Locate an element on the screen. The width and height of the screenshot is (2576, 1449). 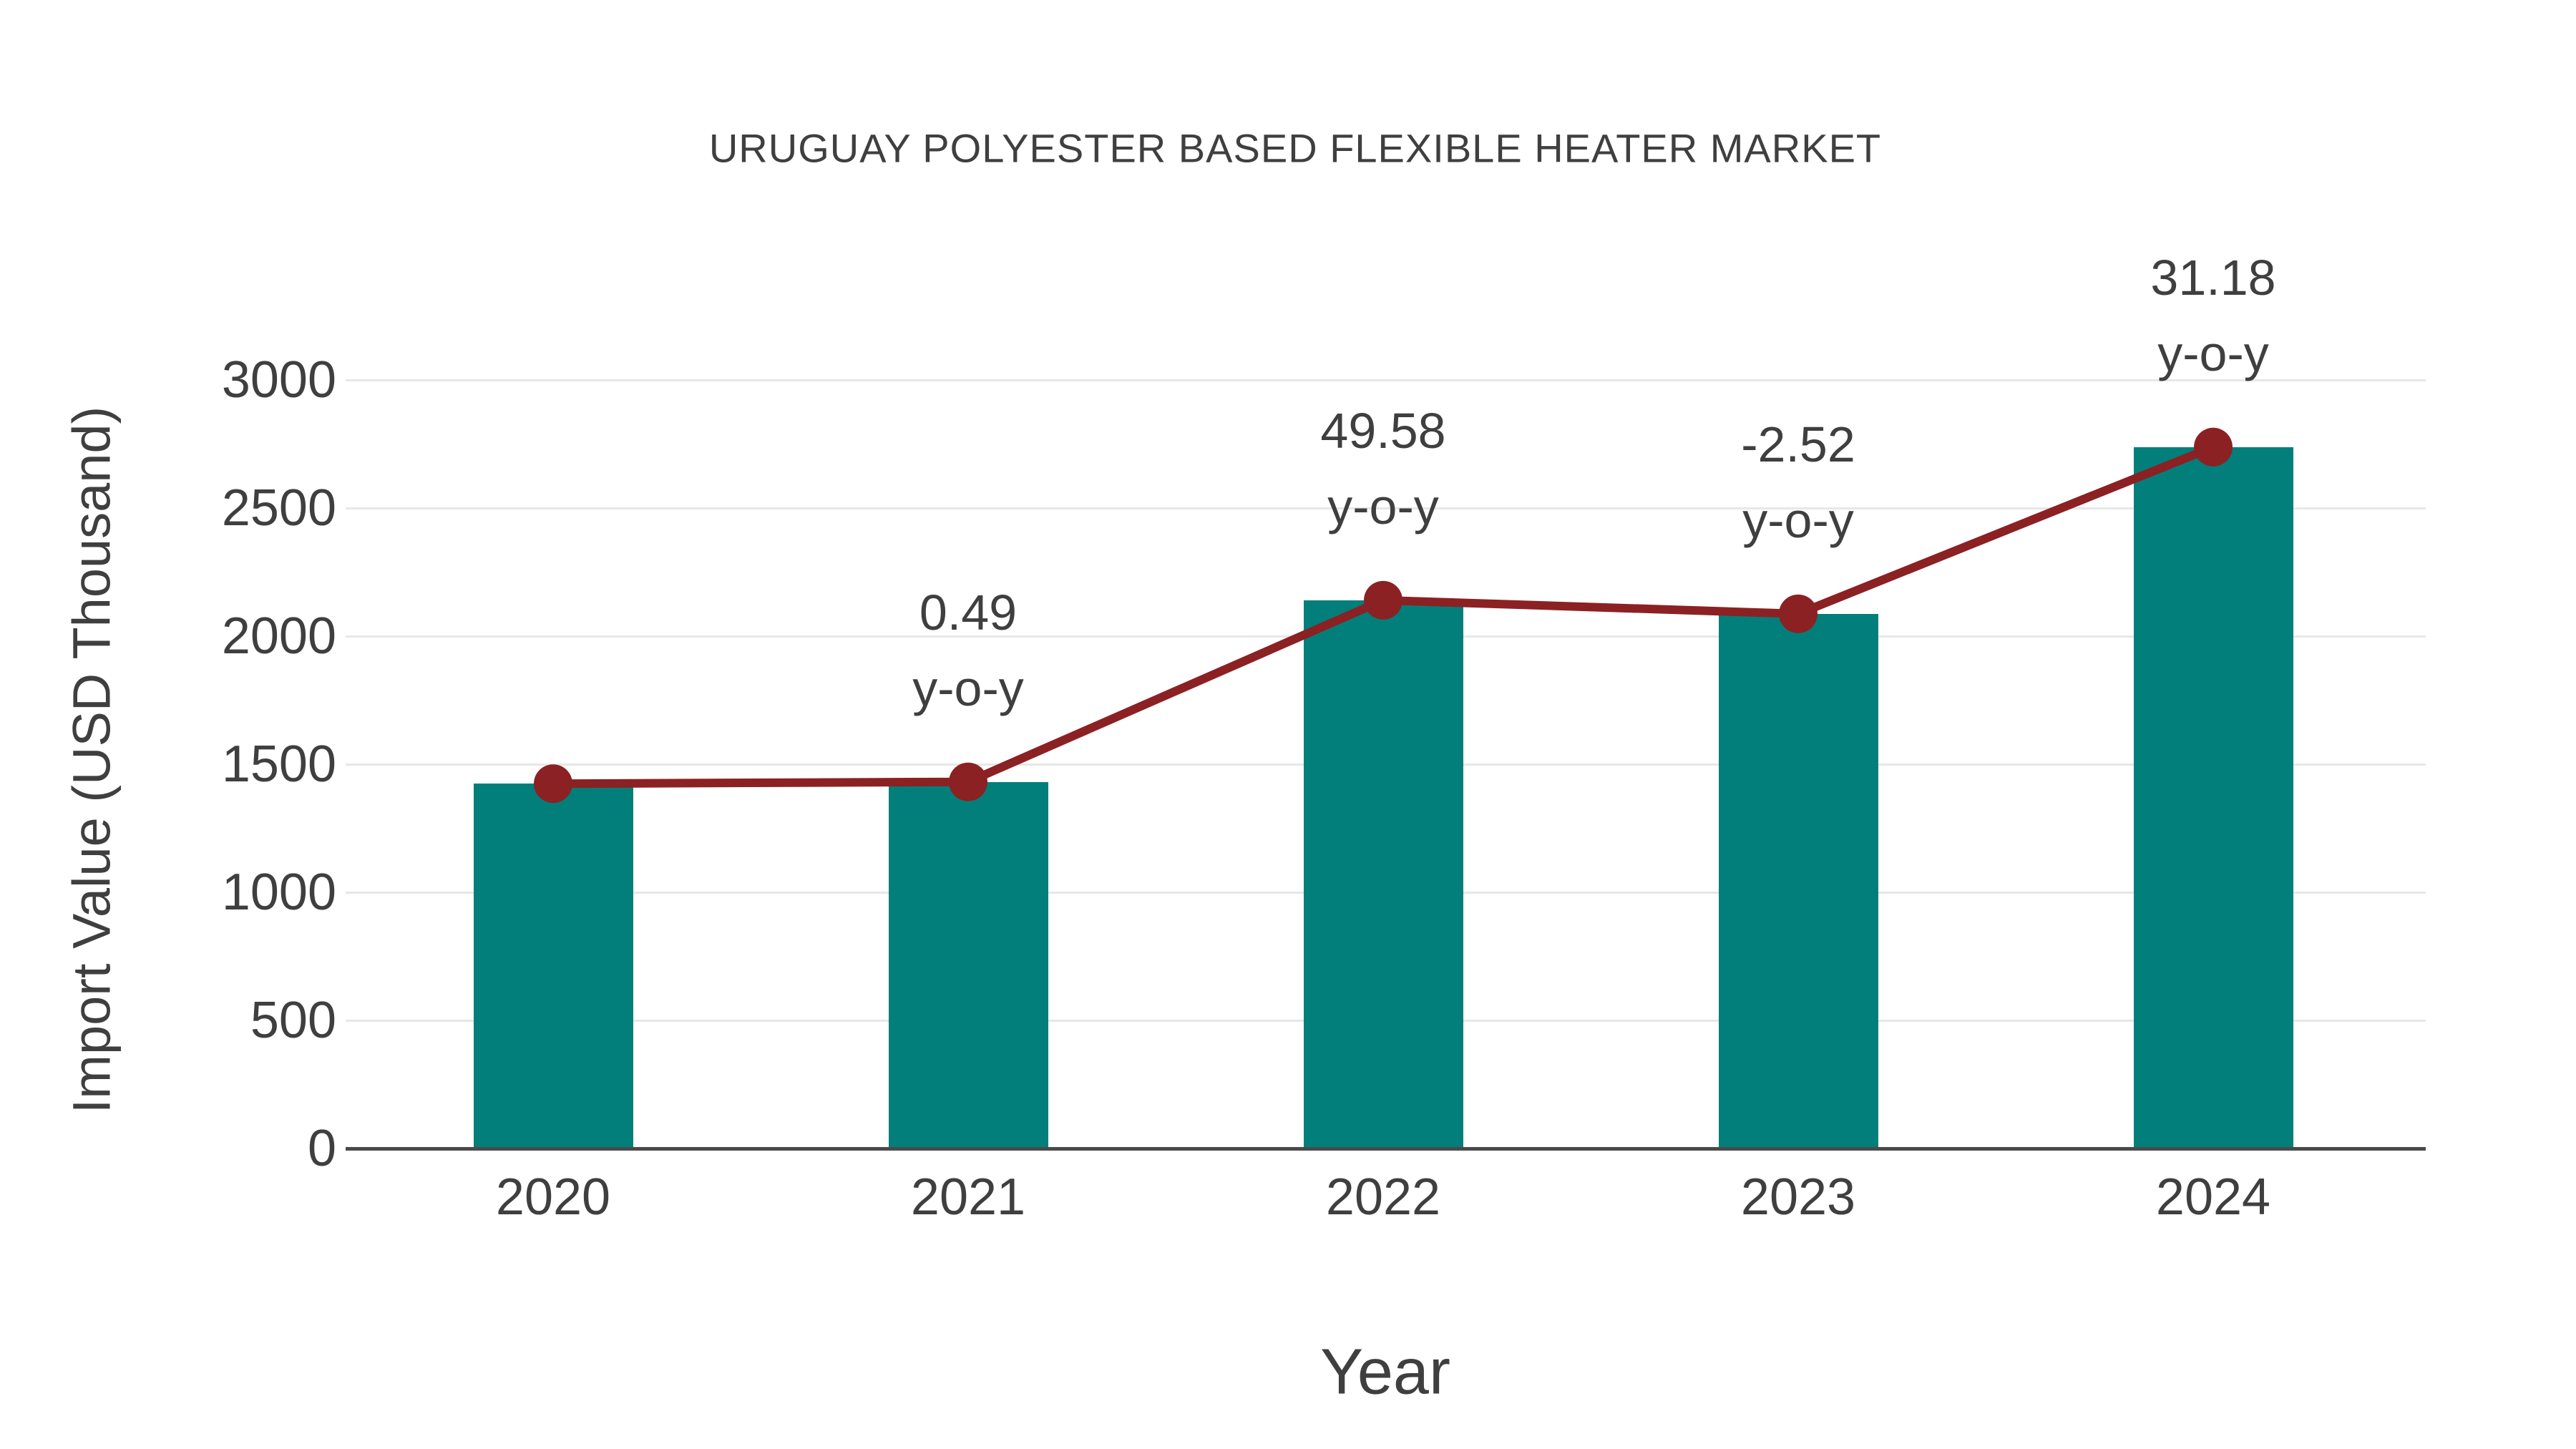
bar-2023 is located at coordinates (1798, 880).